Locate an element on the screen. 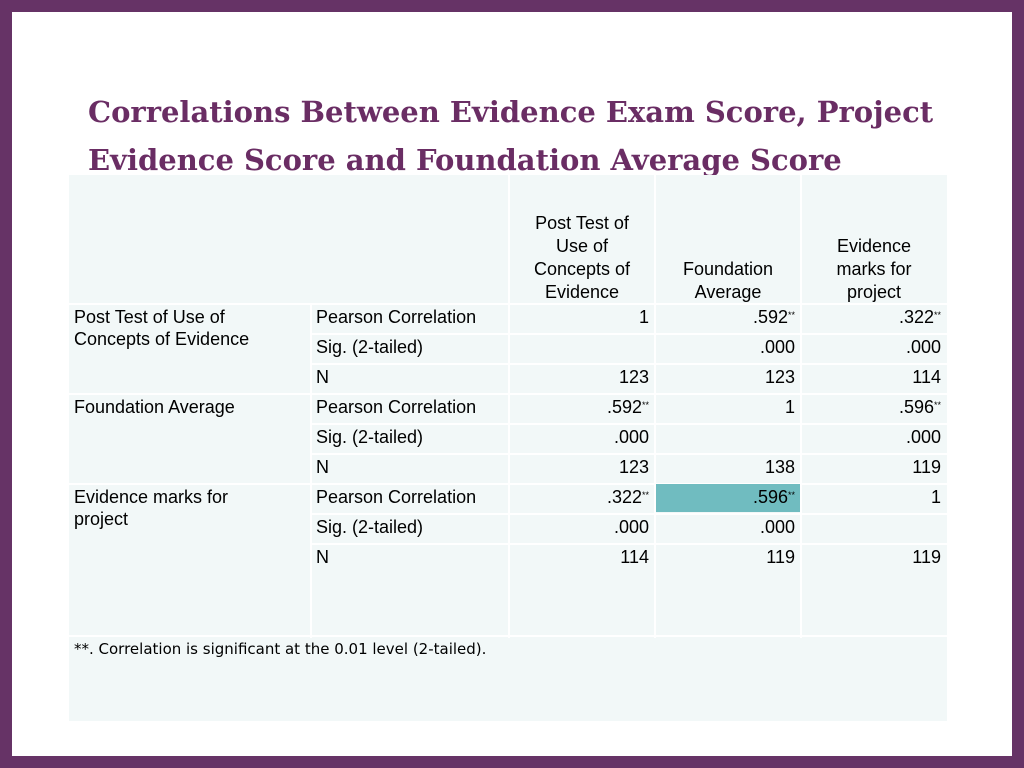  row-group-label-line: Concepts of Evidence is located at coordinates (162, 339).